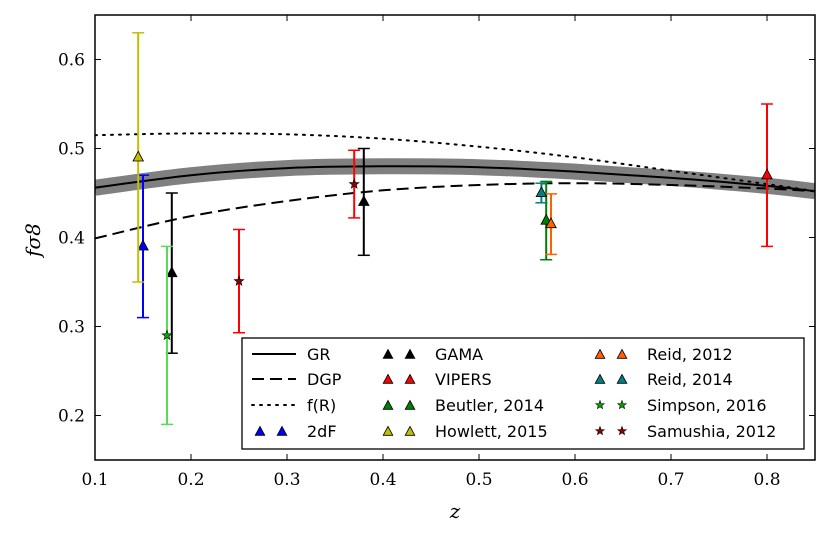 This screenshot has height=539, width=830. I want to click on legend-label-beutler-2014: Beutler, 2014, so click(489, 405).